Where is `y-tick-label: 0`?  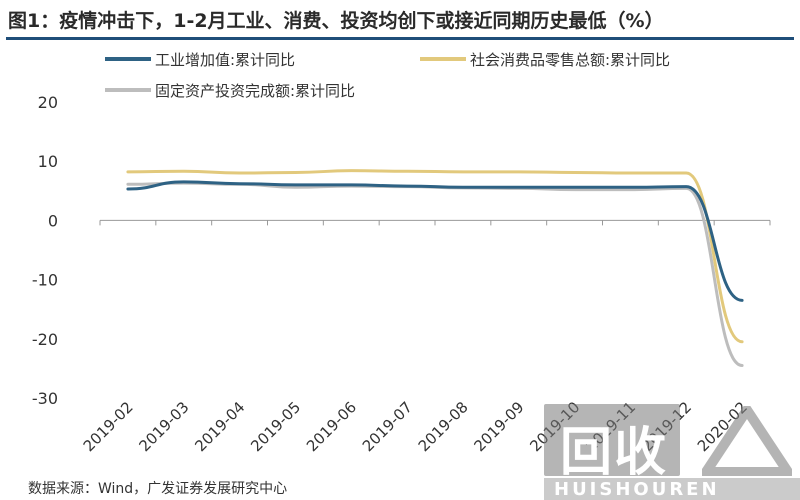
y-tick-label: 0 is located at coordinates (53, 220).